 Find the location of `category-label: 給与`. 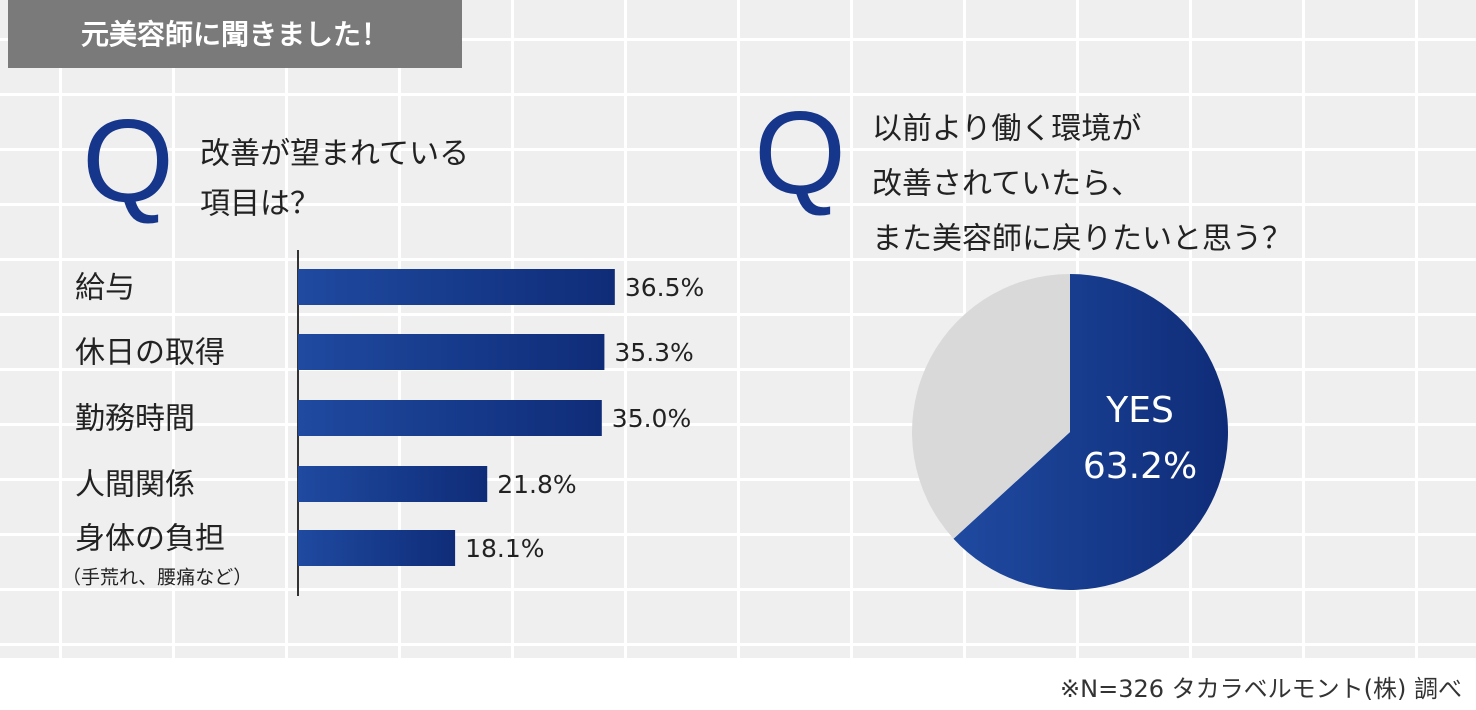

category-label: 給与 is located at coordinates (105, 288).